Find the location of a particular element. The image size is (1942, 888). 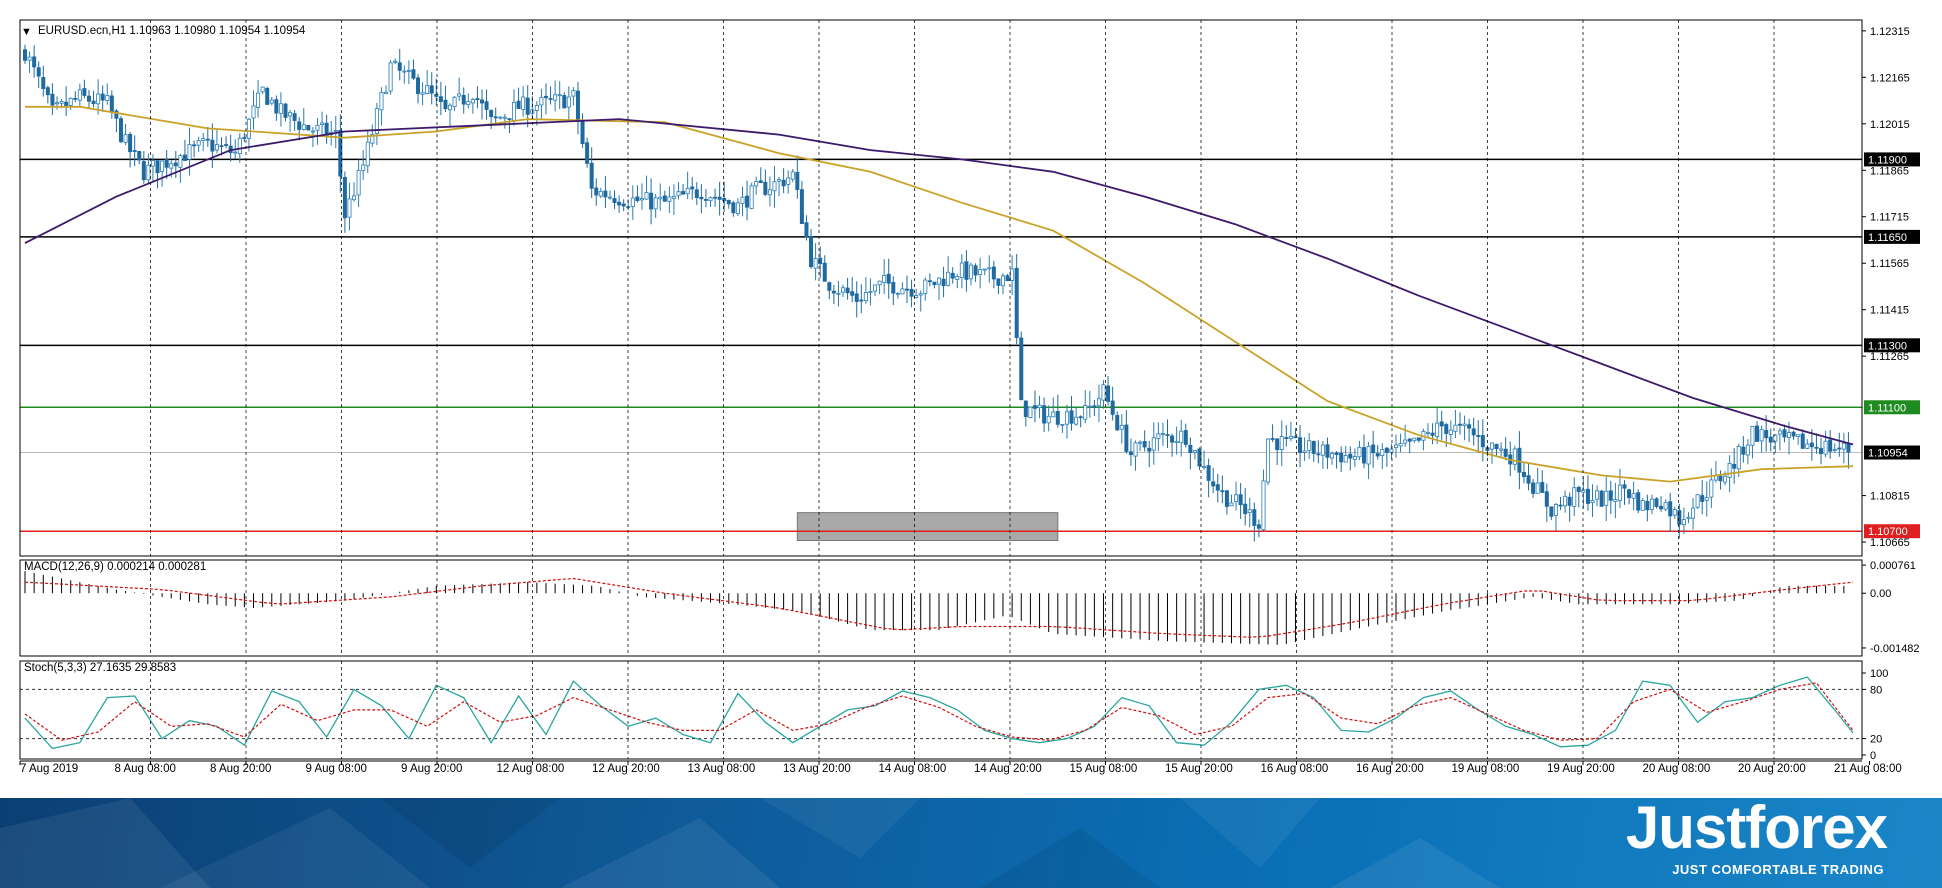

price-dropdown-arrow-icon: ▼ is located at coordinates (26, 32).